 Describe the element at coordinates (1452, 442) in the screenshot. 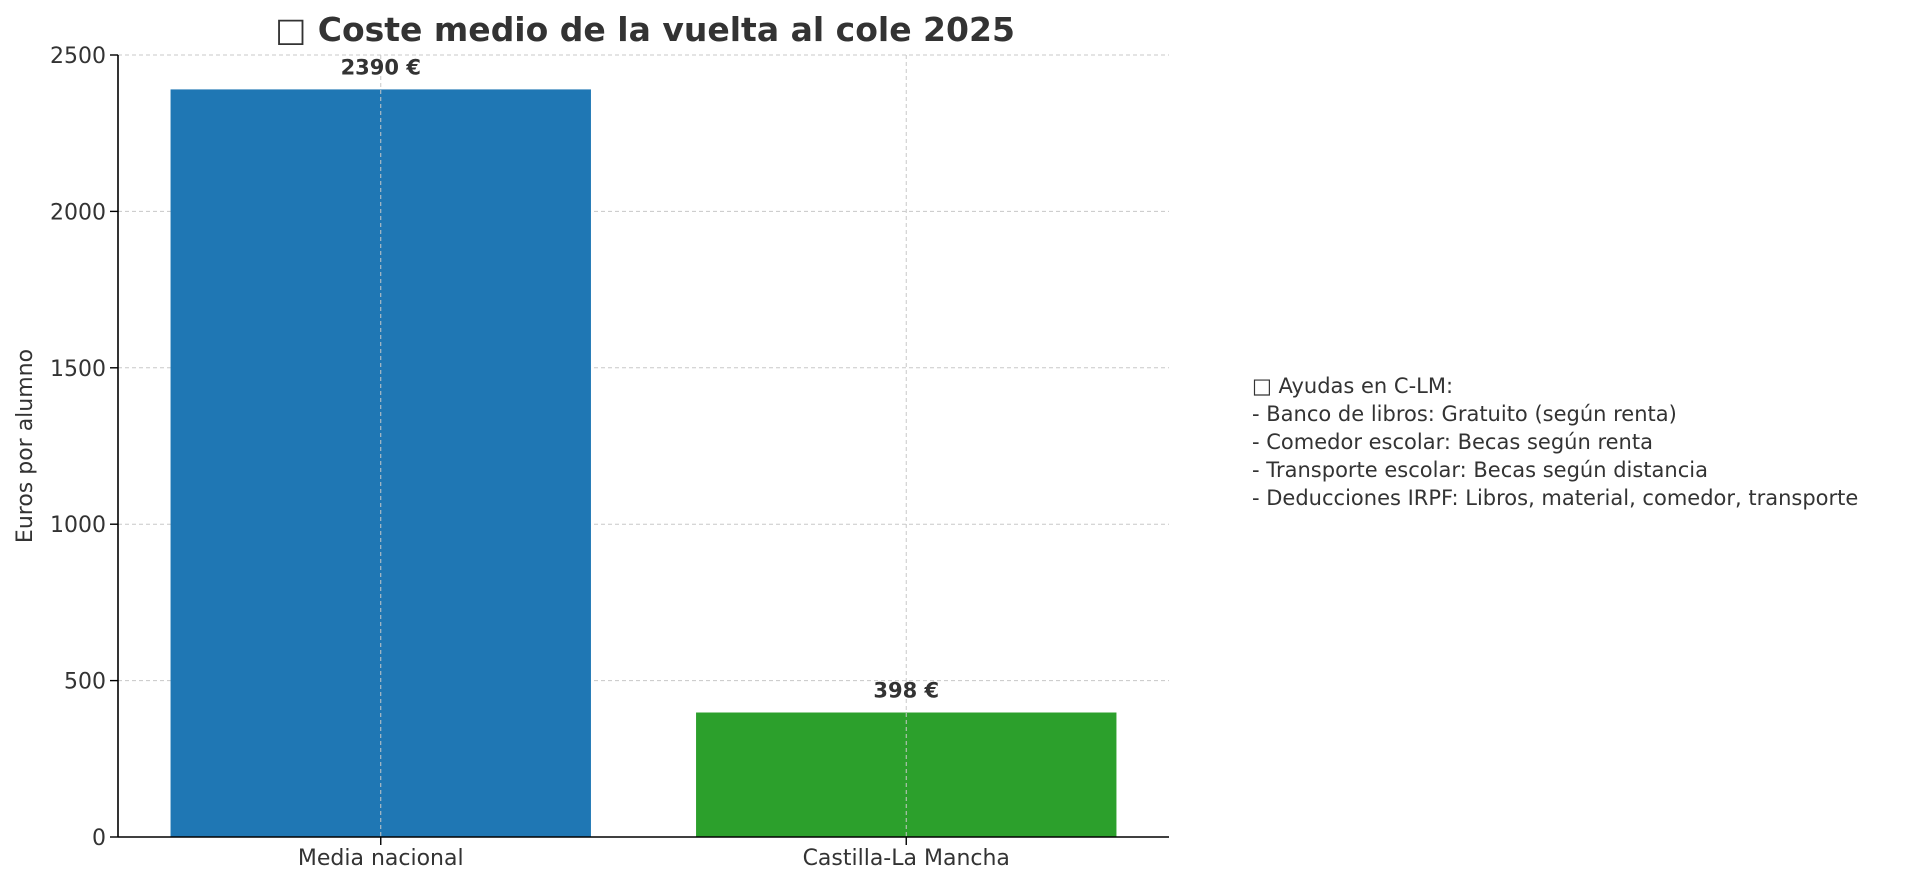

I see `aid-item-canteen: - Comedor escolar: Becas según renta` at that location.